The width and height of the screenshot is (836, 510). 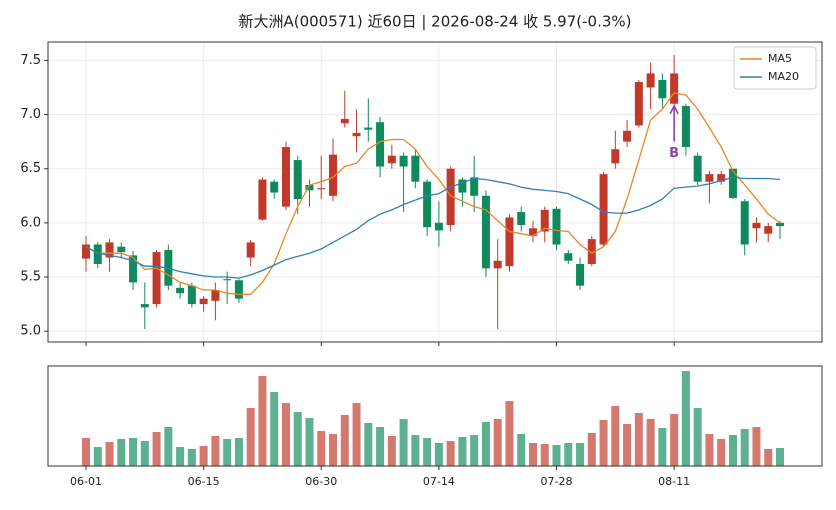 I want to click on legend-label: MA20, so click(x=783, y=76).